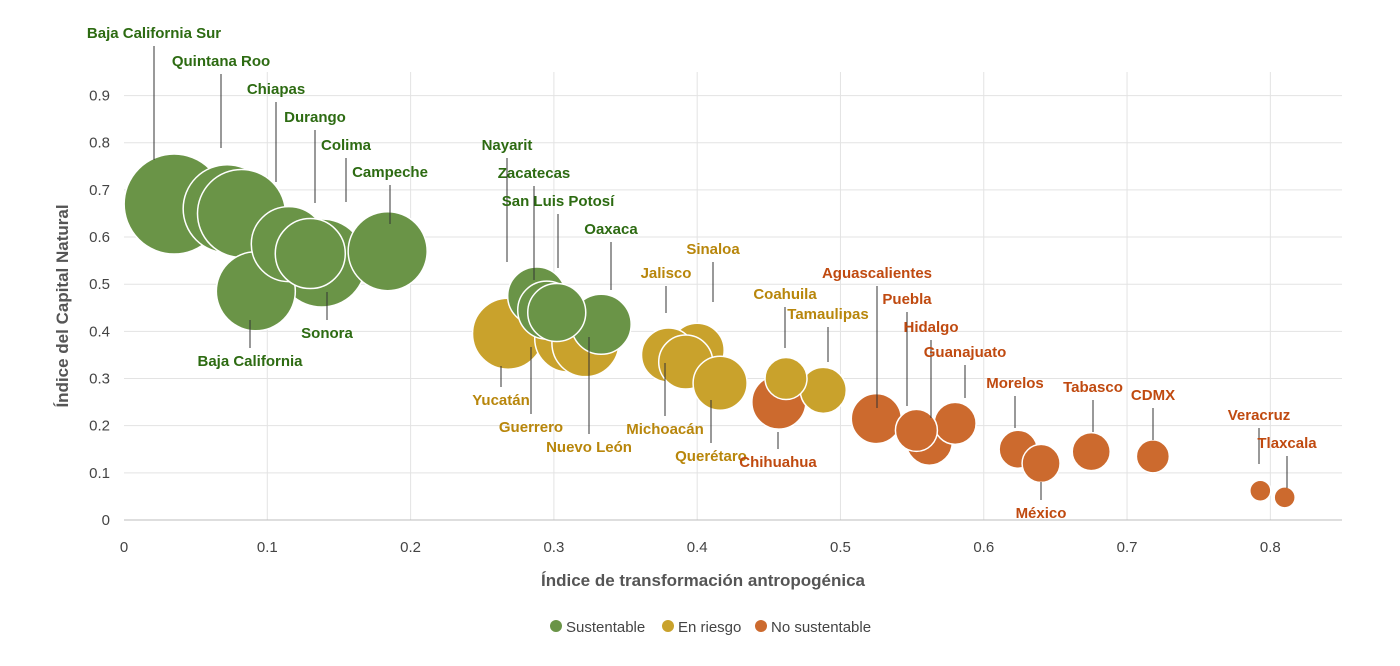 The width and height of the screenshot is (1400, 666). What do you see at coordinates (666, 273) in the screenshot?
I see `point-label: Jalisco` at bounding box center [666, 273].